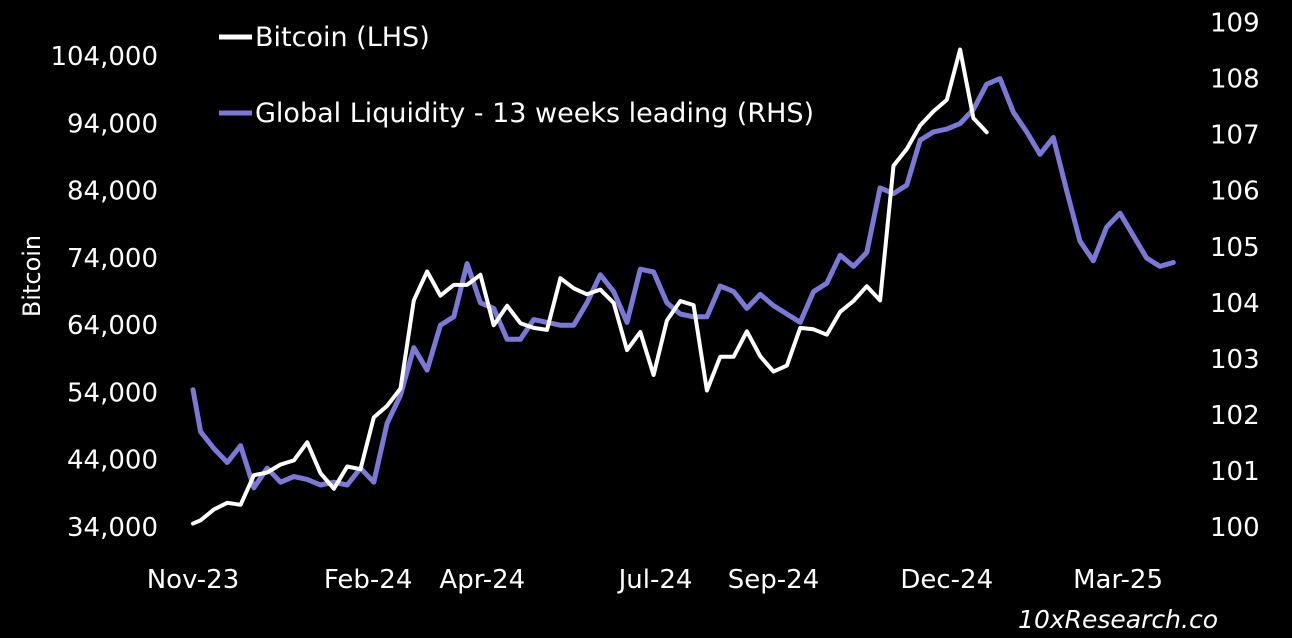 The width and height of the screenshot is (1292, 638). What do you see at coordinates (112, 259) in the screenshot?
I see `left-tick-label: 74,000` at bounding box center [112, 259].